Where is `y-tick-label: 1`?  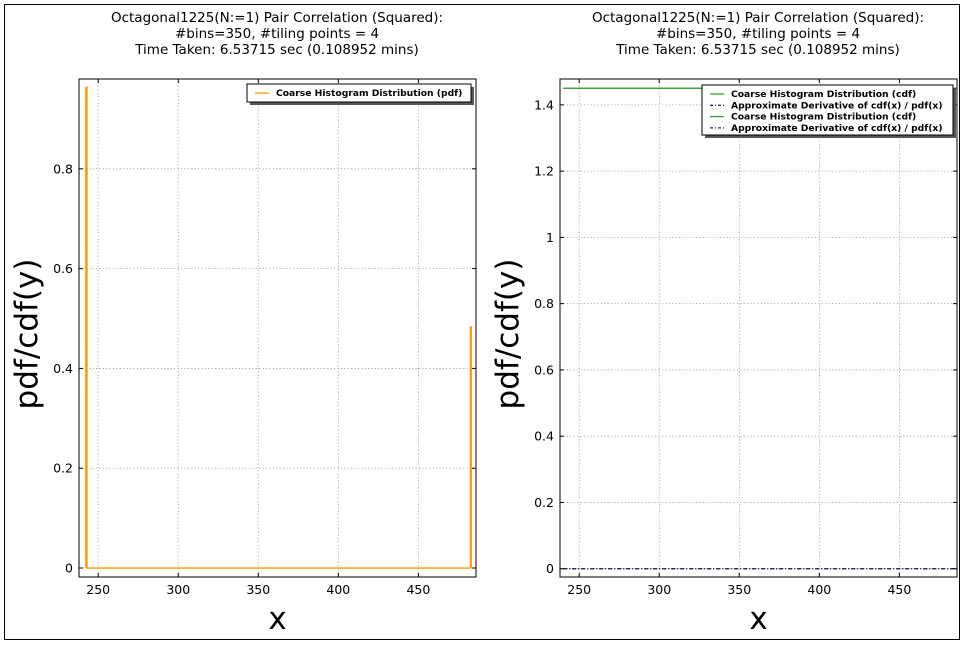
y-tick-label: 1 is located at coordinates (550, 237).